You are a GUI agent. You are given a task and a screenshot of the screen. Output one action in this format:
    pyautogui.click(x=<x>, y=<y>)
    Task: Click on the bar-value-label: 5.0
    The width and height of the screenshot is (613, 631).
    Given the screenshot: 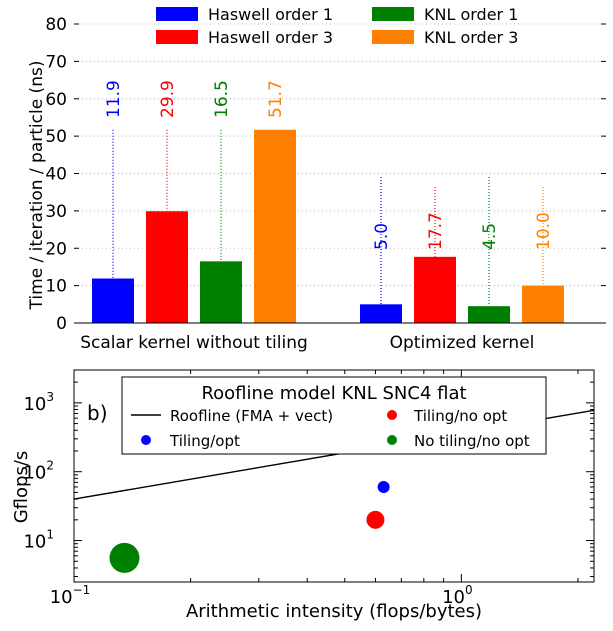 What is the action you would take?
    pyautogui.click(x=382, y=236)
    